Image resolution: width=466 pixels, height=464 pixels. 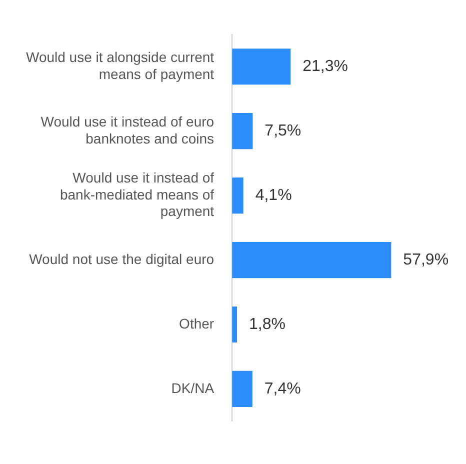 I want to click on data-label: 1,8%, so click(x=267, y=324).